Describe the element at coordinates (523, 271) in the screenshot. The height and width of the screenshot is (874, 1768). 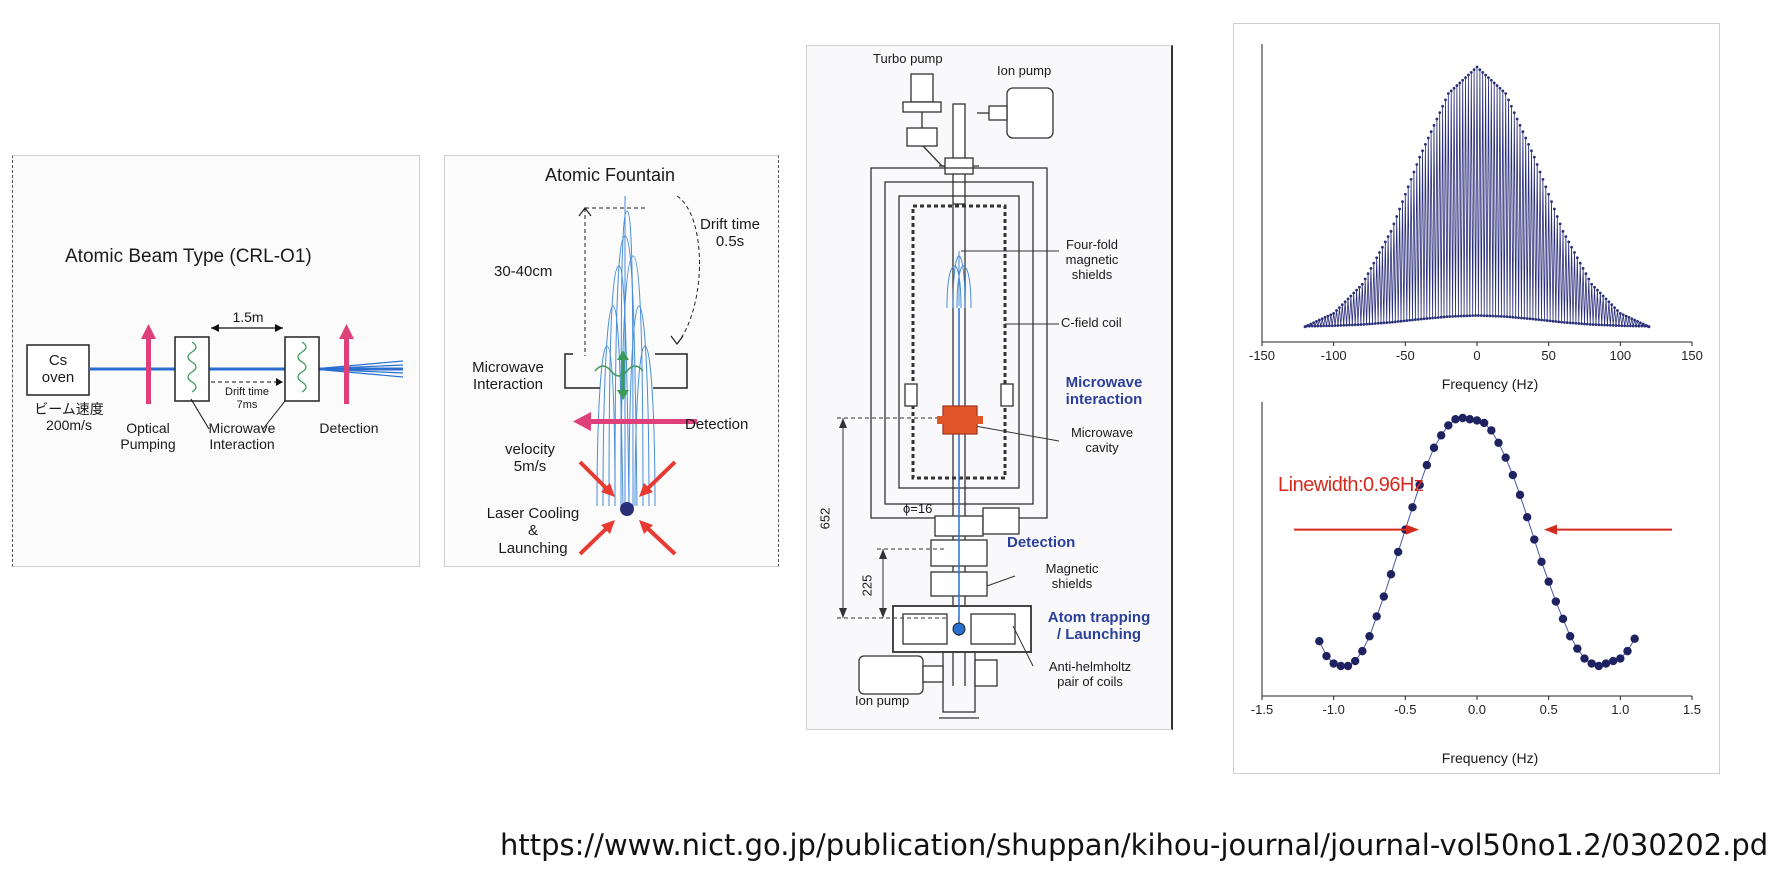
I see `height-label: 30-40cm` at that location.